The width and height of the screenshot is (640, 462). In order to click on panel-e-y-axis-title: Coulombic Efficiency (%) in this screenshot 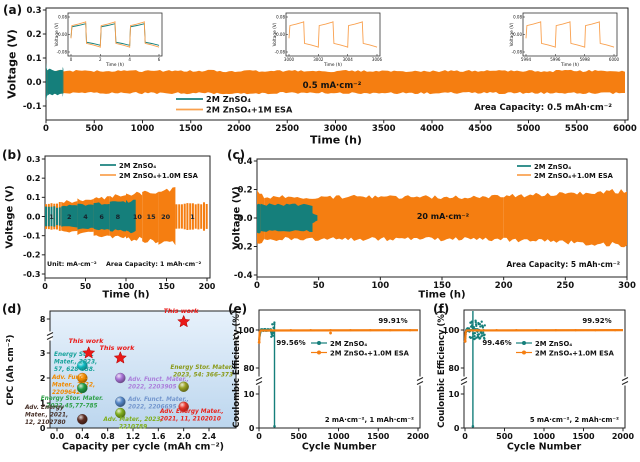, I will do `click(237, 369)`.